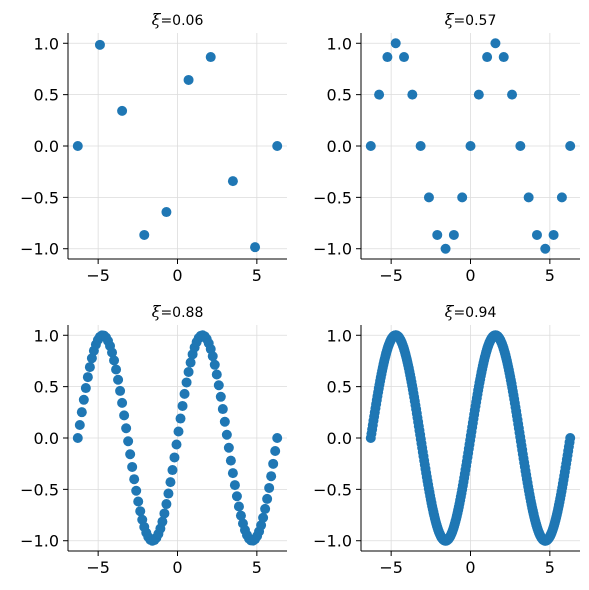 The image size is (589, 590). I want to click on title-value: =0.57, so click(474, 21).